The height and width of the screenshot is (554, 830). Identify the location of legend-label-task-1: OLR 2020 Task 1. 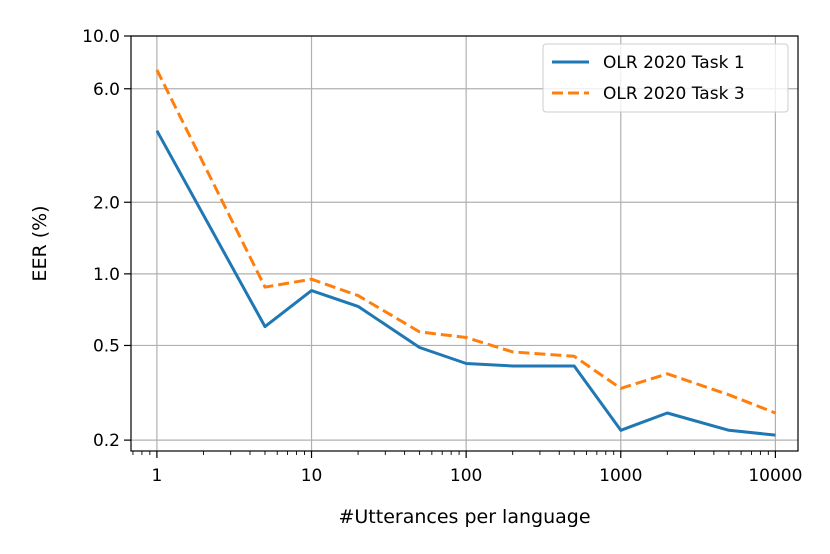
(674, 63).